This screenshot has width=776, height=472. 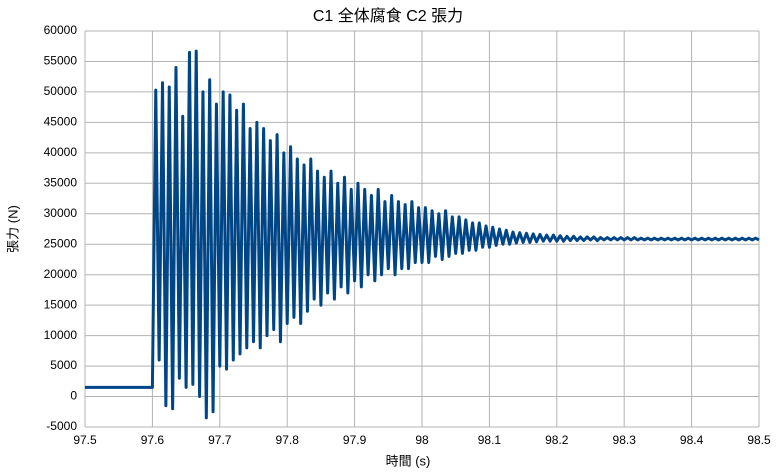 What do you see at coordinates (408, 460) in the screenshot?
I see `x-axis-title: 時間 (s)` at bounding box center [408, 460].